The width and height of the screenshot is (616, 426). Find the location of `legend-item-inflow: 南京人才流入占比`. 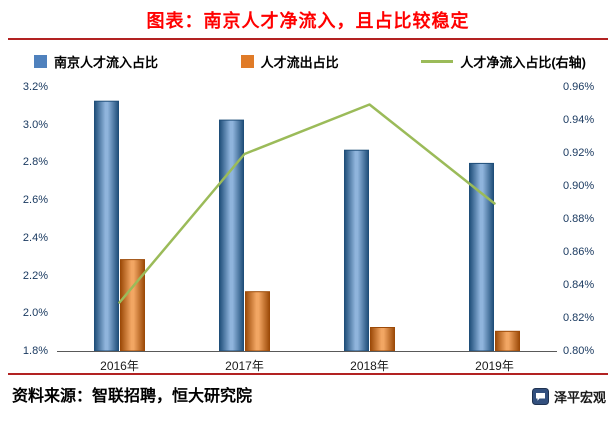

legend-item-inflow: 南京人才流入占比 is located at coordinates (96, 61).